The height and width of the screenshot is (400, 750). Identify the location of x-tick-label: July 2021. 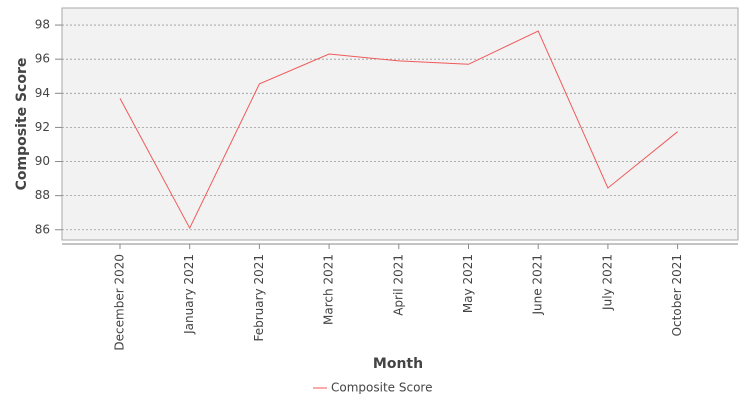
(607, 282).